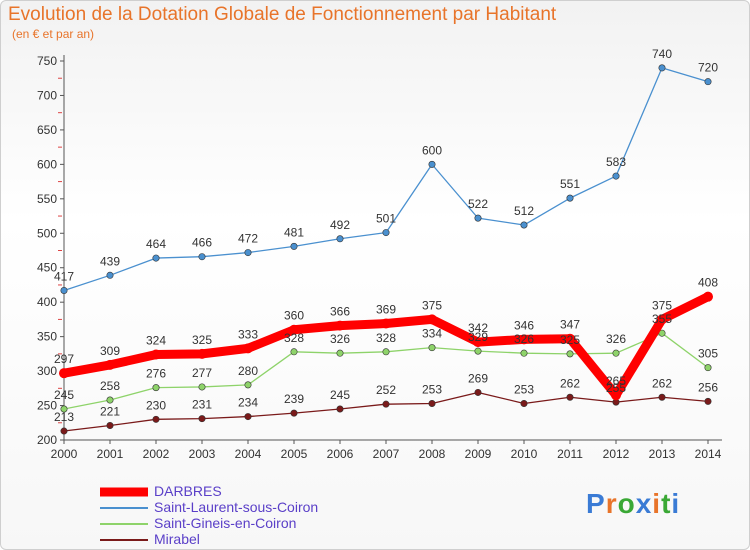 This screenshot has height=550, width=750. I want to click on data-label-mirabel: 253, so click(524, 389).